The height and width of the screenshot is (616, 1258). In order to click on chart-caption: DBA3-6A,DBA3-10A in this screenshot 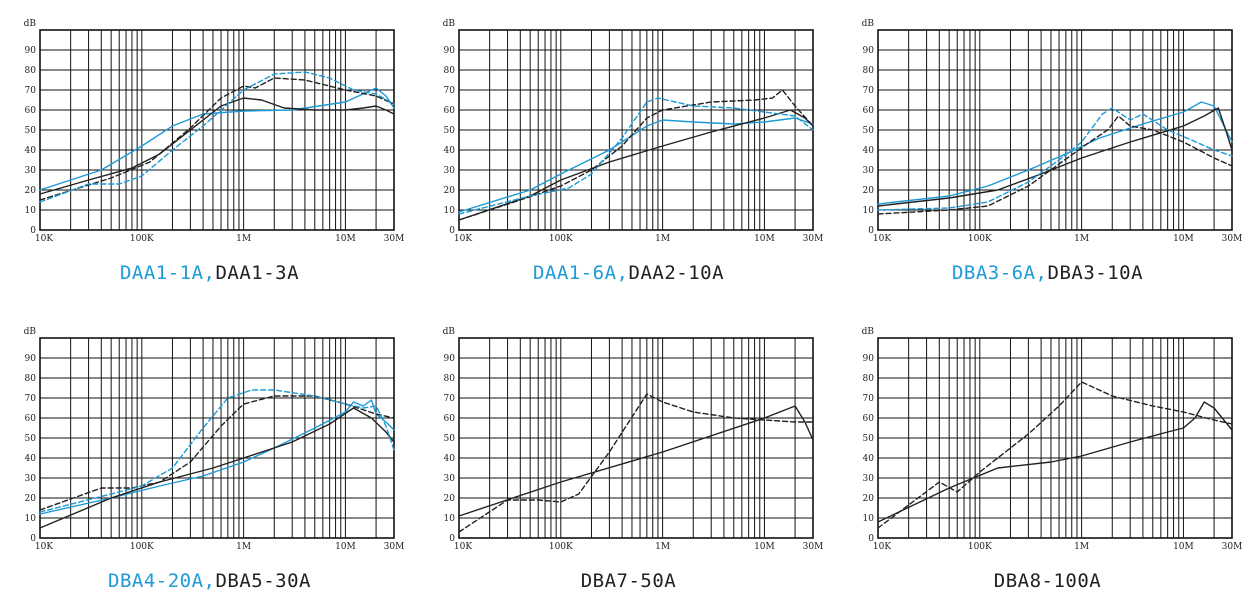, I will do `click(1047, 273)`.